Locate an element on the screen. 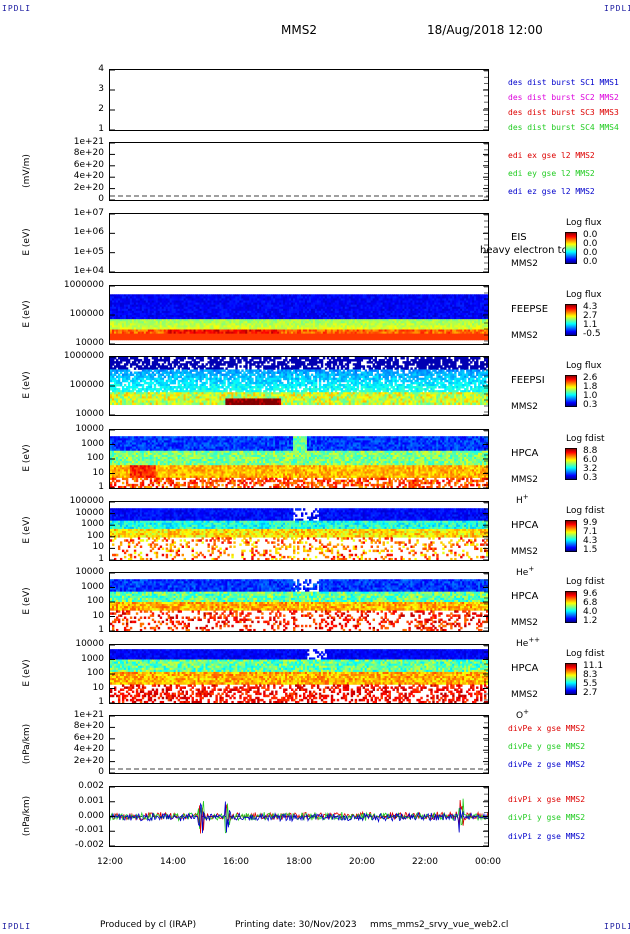  y-tick-label: 100000 is located at coordinates (74, 385).